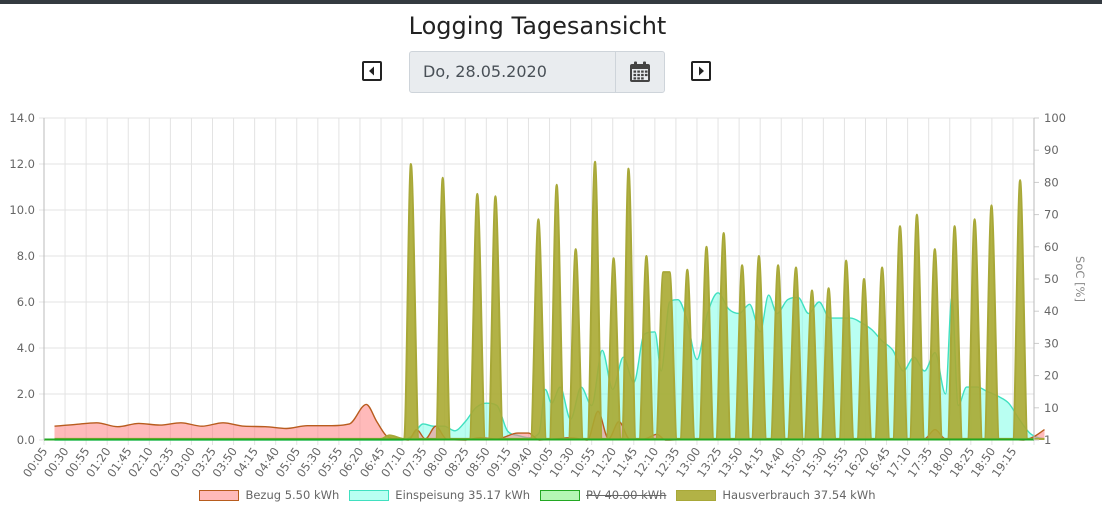 Image resolution: width=1102 pixels, height=514 pixels. What do you see at coordinates (1055, 118) in the screenshot?
I see `y-right-tick-label: 100` at bounding box center [1055, 118].